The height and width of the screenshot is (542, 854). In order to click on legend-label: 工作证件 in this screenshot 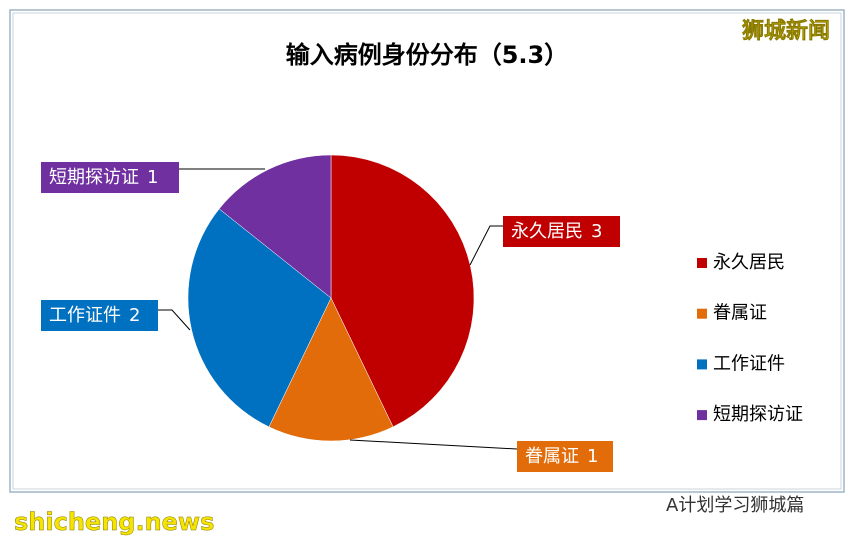, I will do `click(749, 363)`.